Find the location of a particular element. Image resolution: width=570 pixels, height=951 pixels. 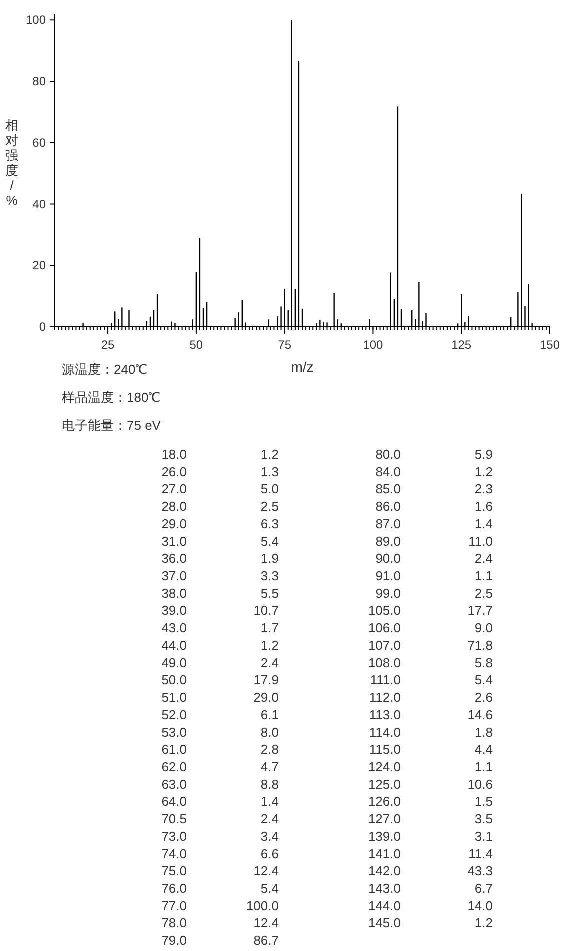

text: 6.1 is located at coordinates (269, 714).